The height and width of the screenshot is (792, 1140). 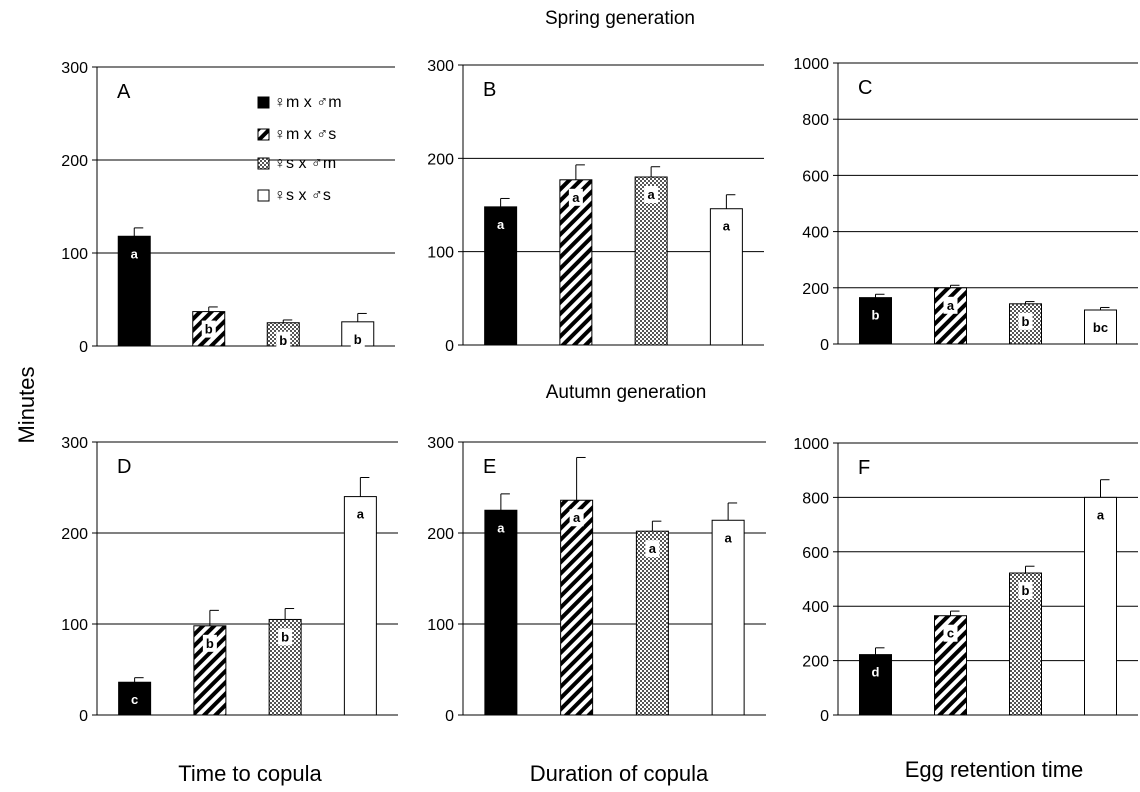 What do you see at coordinates (263, 163) in the screenshot?
I see `legend-swatch-crosshatch` at bounding box center [263, 163].